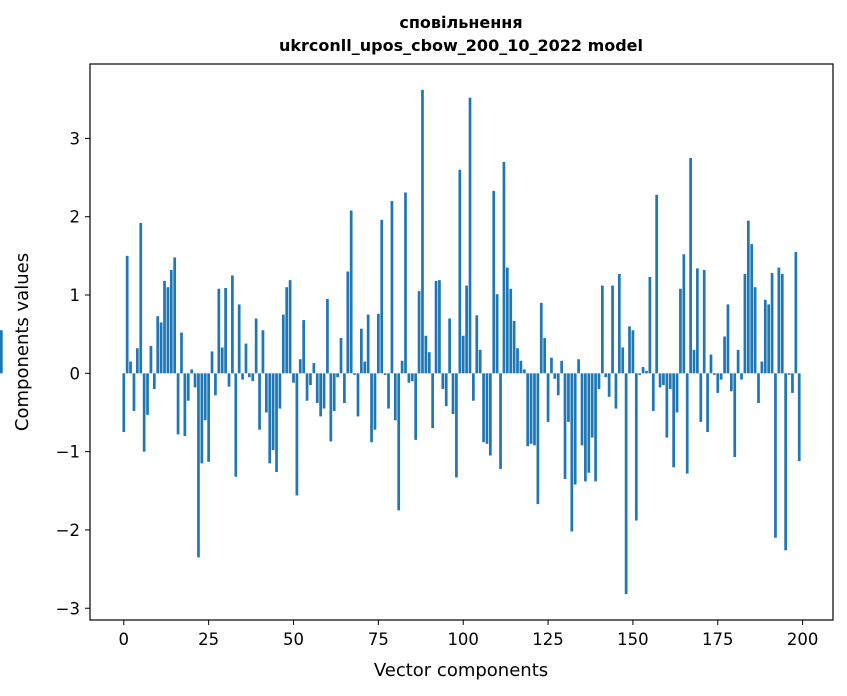 The image size is (847, 696). What do you see at coordinates (718, 639) in the screenshot?
I see `x-tick-label: 175` at bounding box center [718, 639].